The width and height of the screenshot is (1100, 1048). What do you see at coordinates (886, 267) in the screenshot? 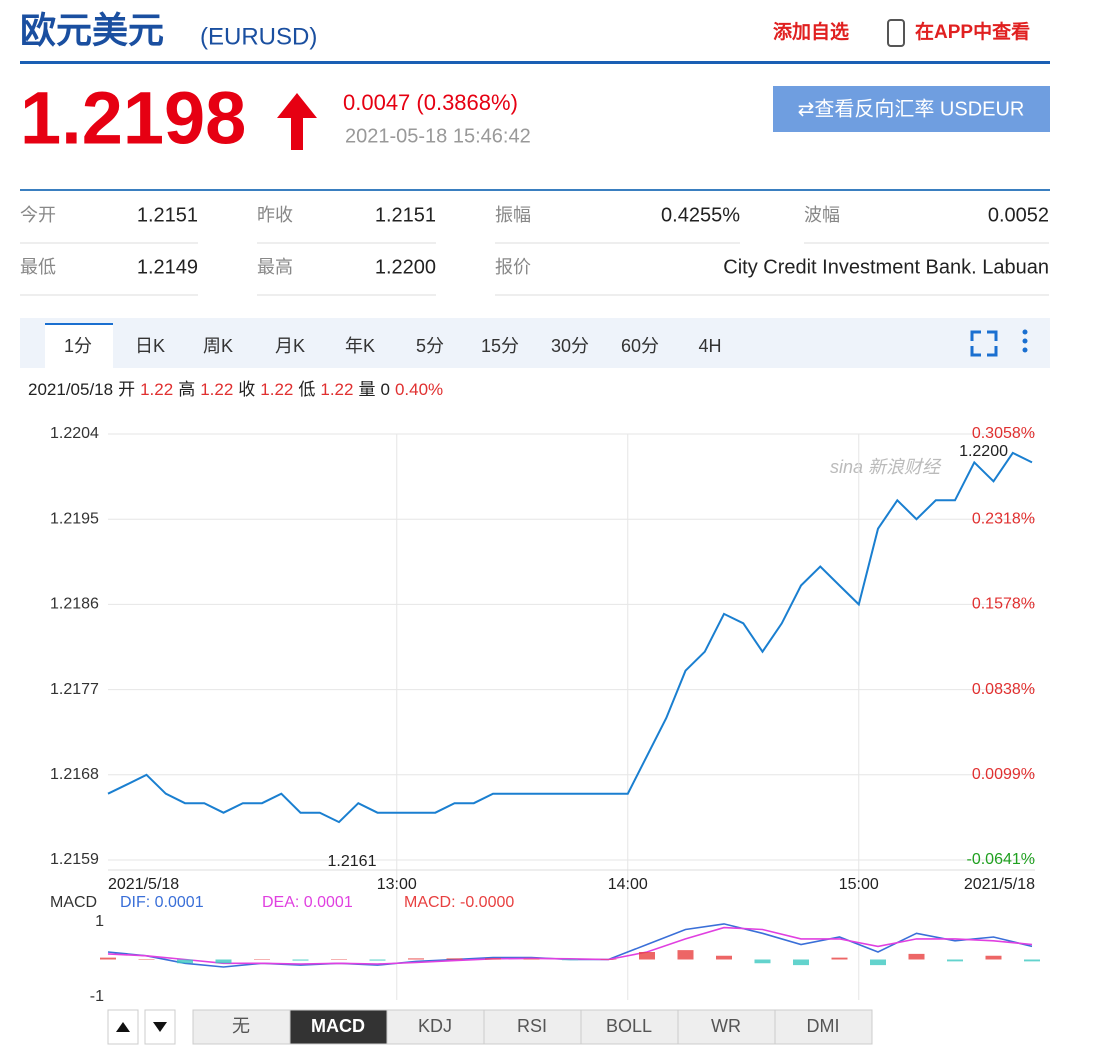
I see `stat-value: City Credit Investment Bank. Labuan` at bounding box center [886, 267].